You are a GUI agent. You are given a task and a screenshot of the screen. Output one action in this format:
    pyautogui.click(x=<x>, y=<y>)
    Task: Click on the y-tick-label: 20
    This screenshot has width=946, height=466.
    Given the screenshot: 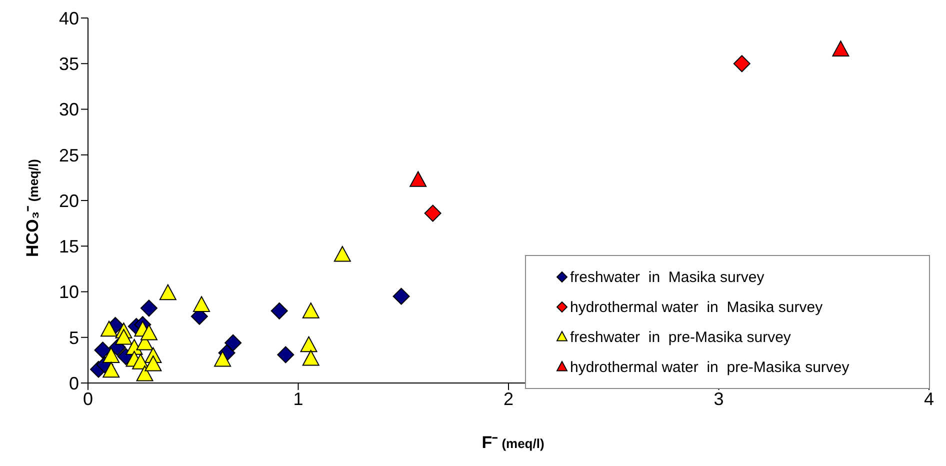 What is the action you would take?
    pyautogui.click(x=68, y=200)
    